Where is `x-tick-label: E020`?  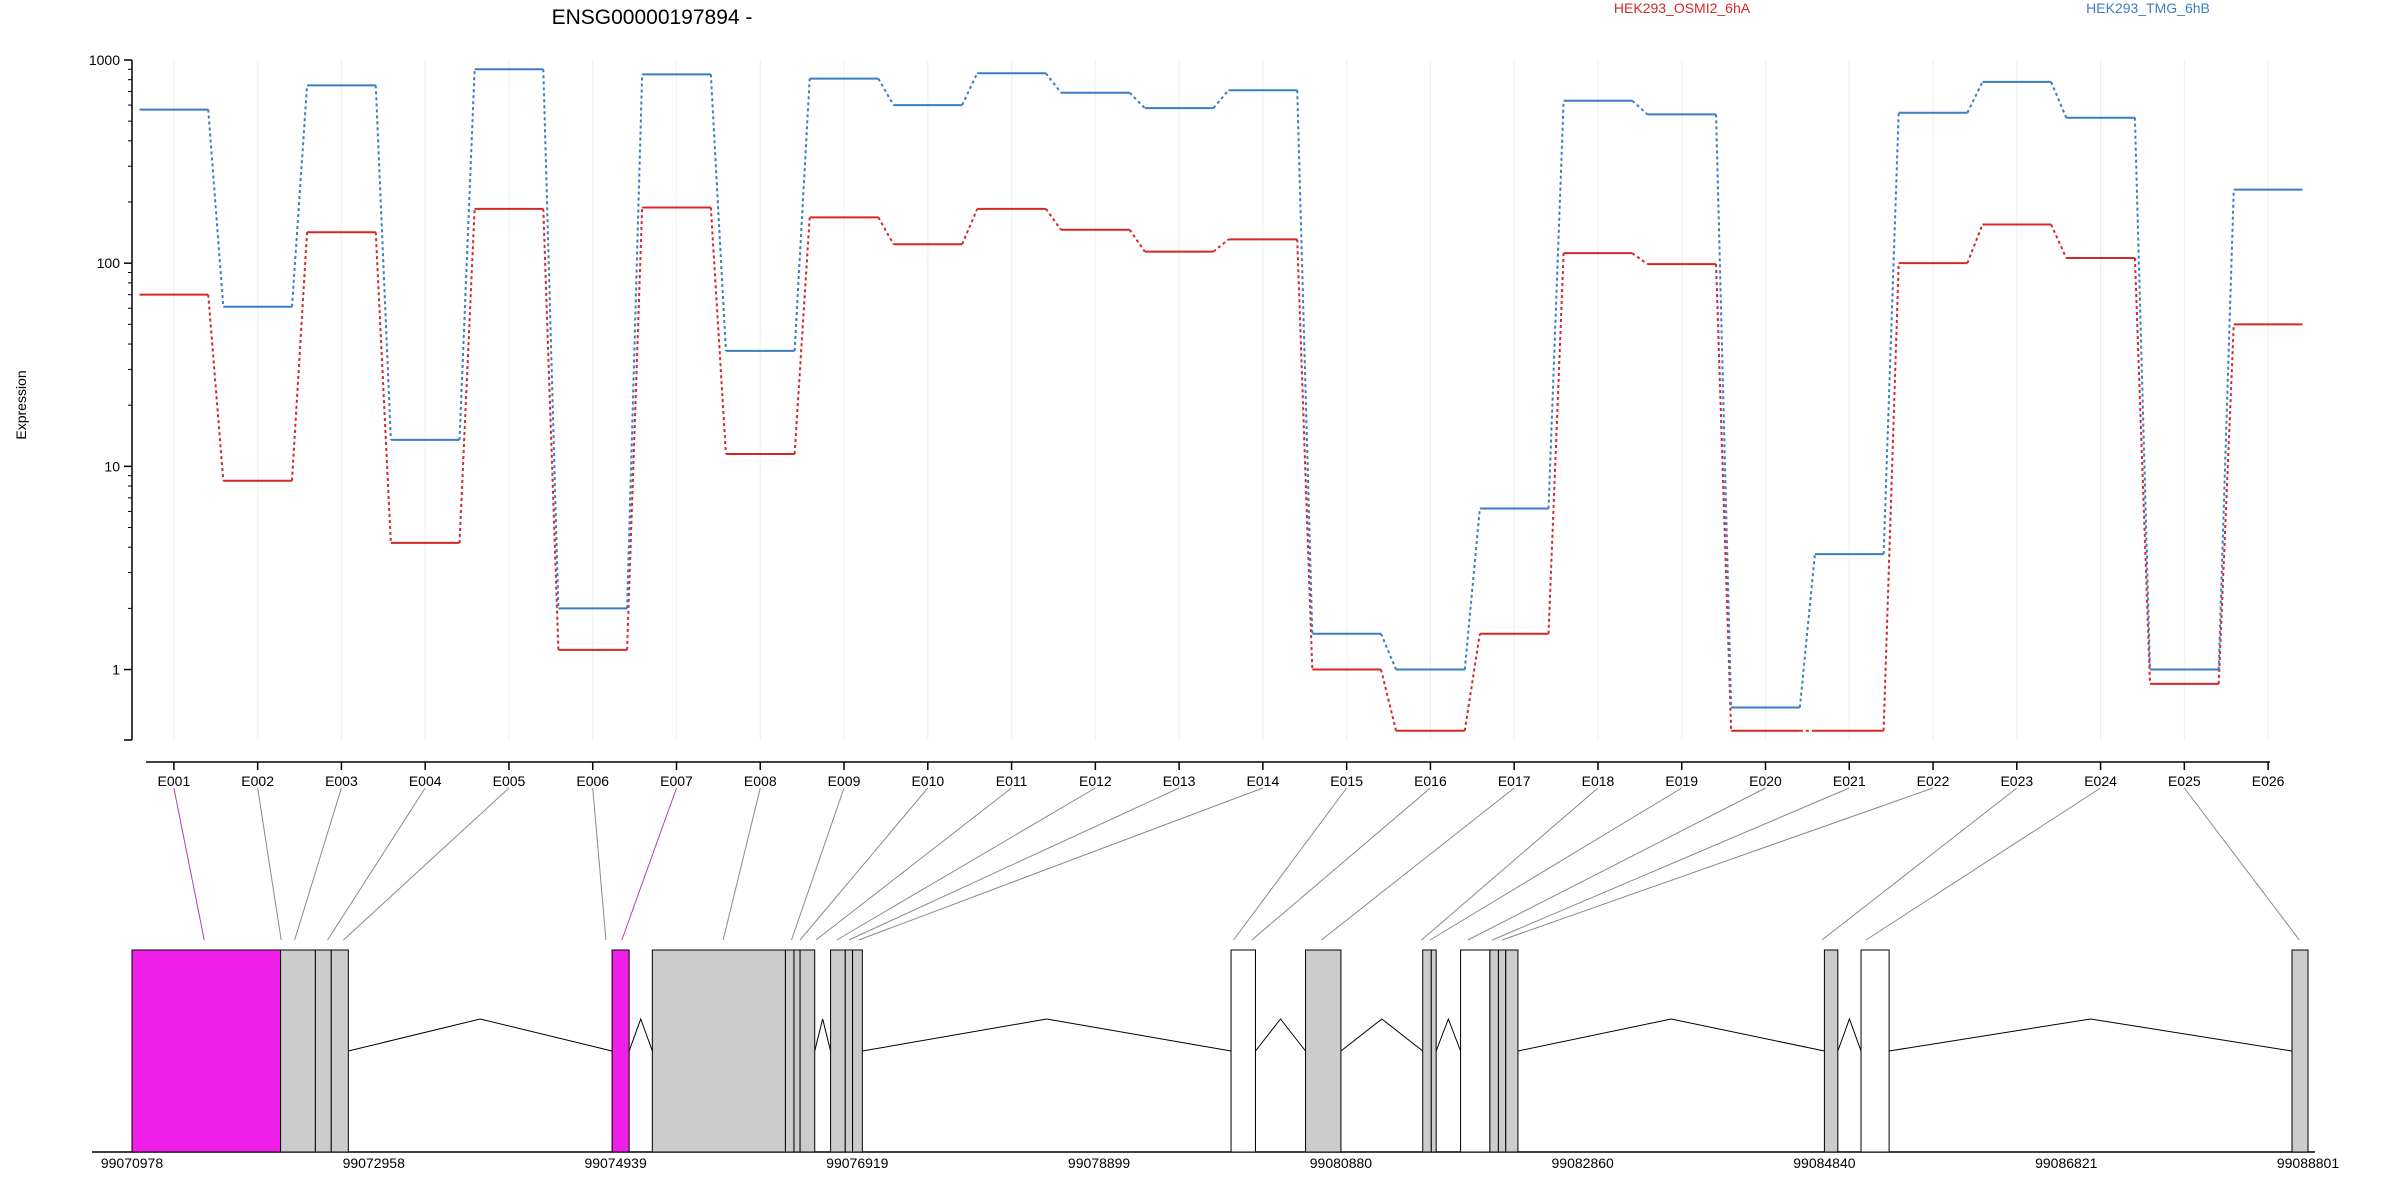 x-tick-label: E020 is located at coordinates (1765, 781).